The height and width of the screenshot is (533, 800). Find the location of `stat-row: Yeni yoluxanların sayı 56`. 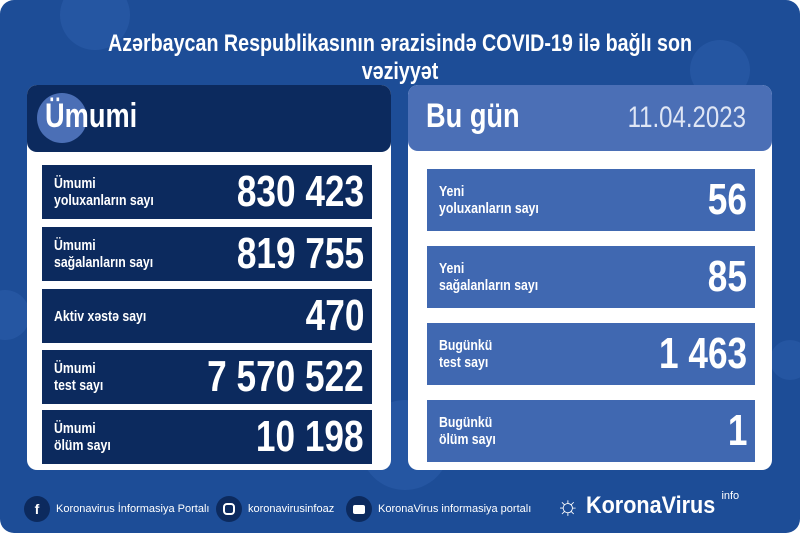

stat-row: Yeni yoluxanların sayı 56 is located at coordinates (591, 200).